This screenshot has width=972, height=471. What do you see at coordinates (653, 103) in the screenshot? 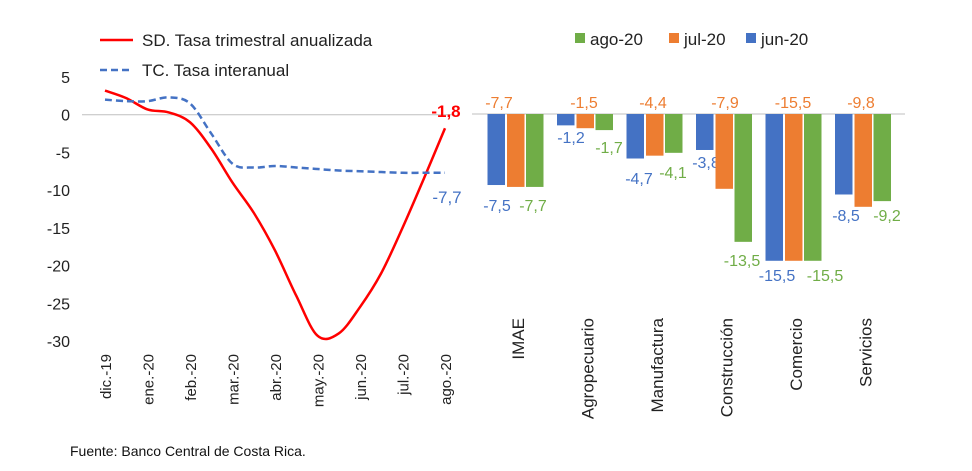
I see `bar-value-label-jul-20: -4,4` at bounding box center [653, 103].